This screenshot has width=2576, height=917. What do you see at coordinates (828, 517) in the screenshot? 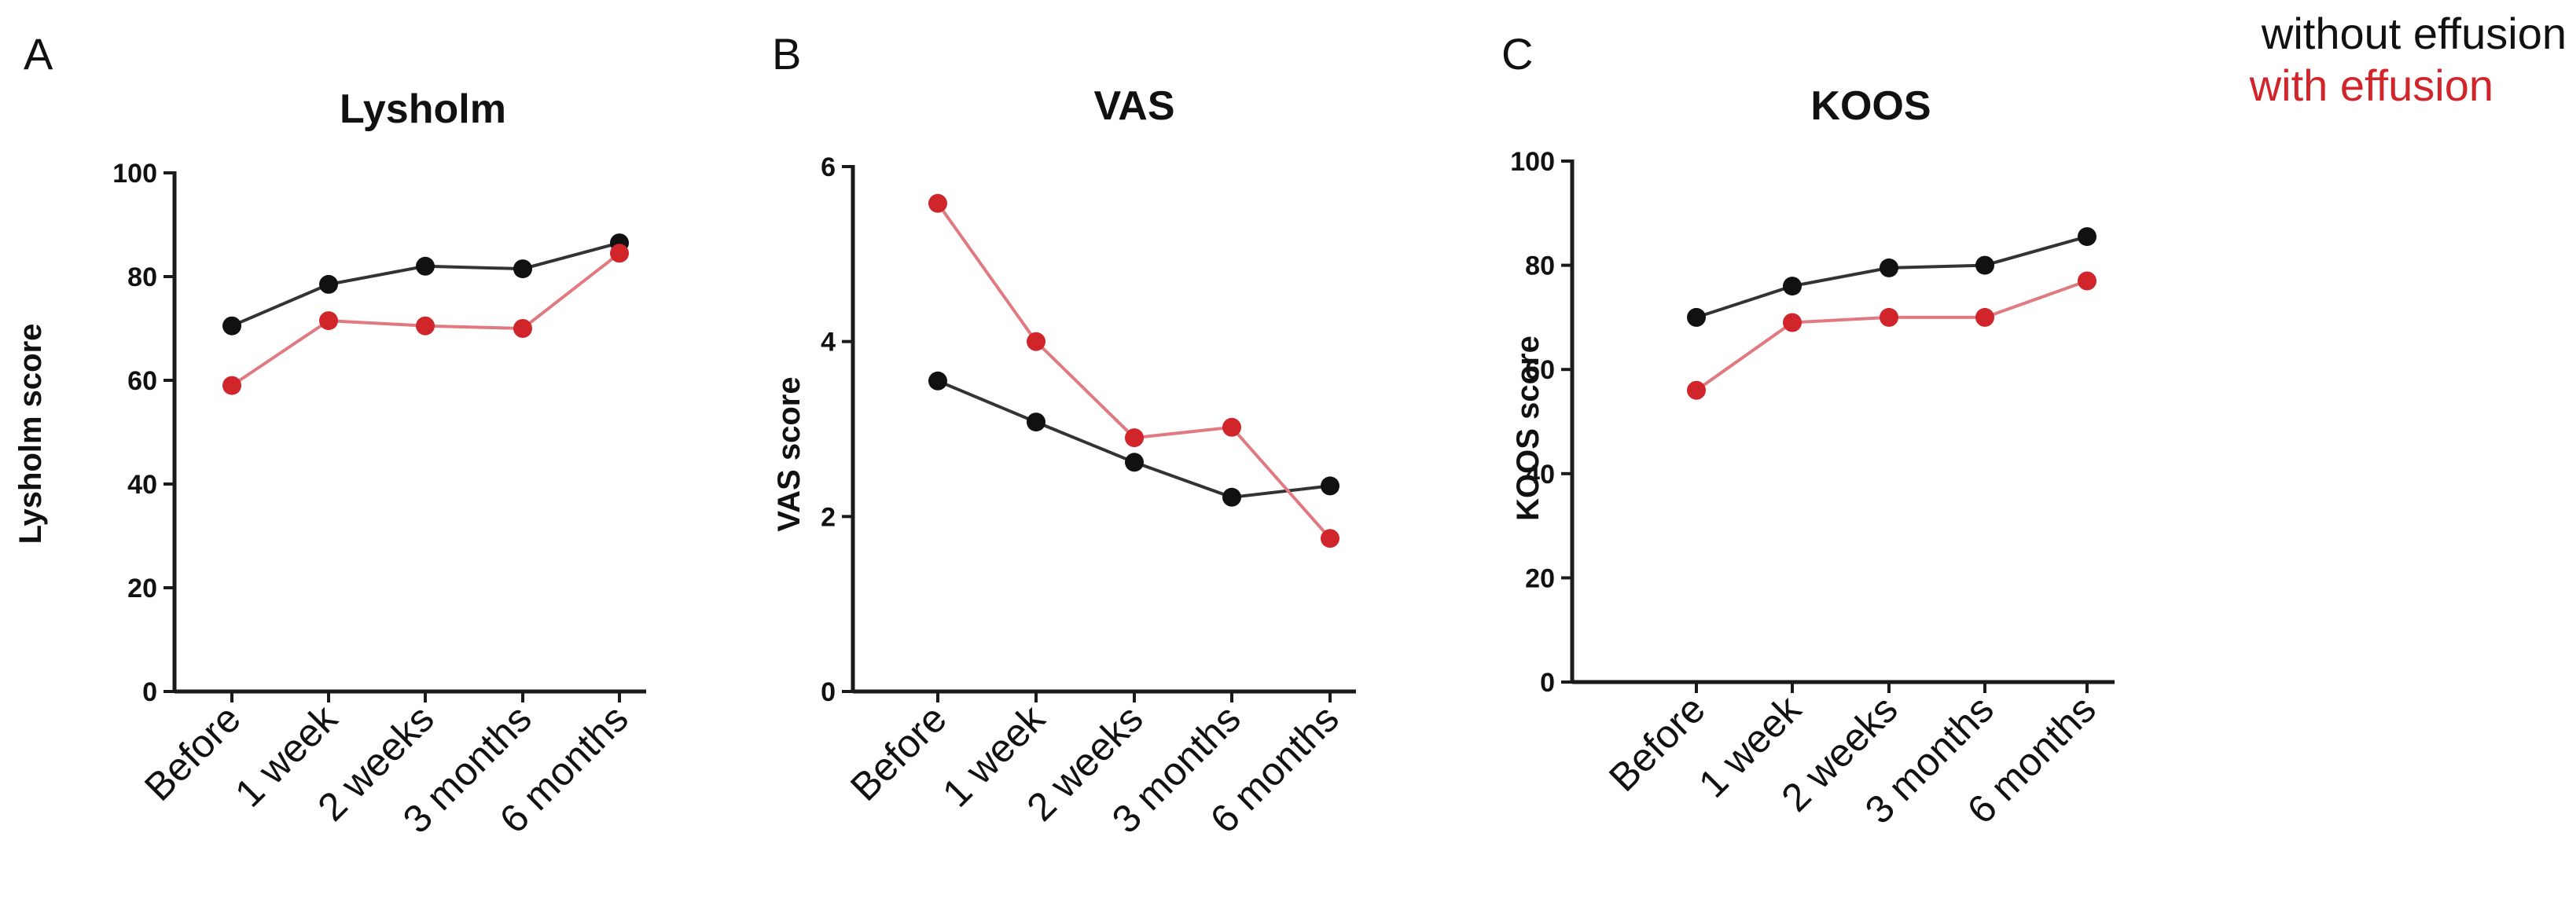
I see `y-tick-label: 2` at bounding box center [828, 517].